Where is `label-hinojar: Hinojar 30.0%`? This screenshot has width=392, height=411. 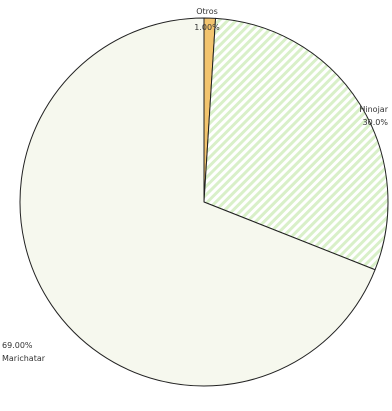 label-hinojar: Hinojar 30.0% is located at coordinates (373, 116).